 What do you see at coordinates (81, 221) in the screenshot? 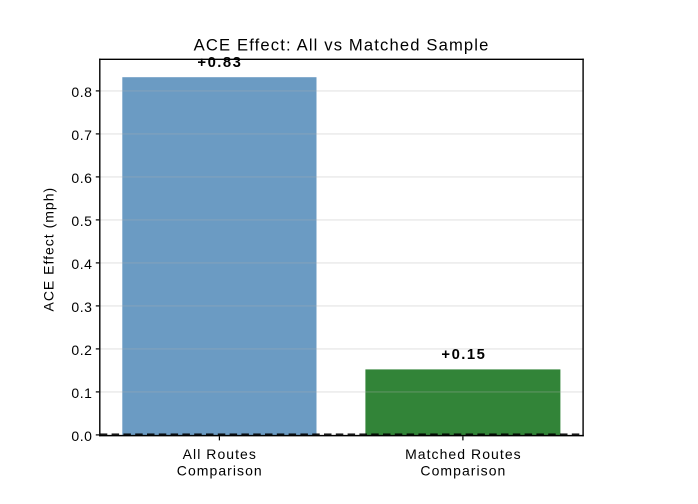
I see `svg-text: 0.5` at bounding box center [81, 221].